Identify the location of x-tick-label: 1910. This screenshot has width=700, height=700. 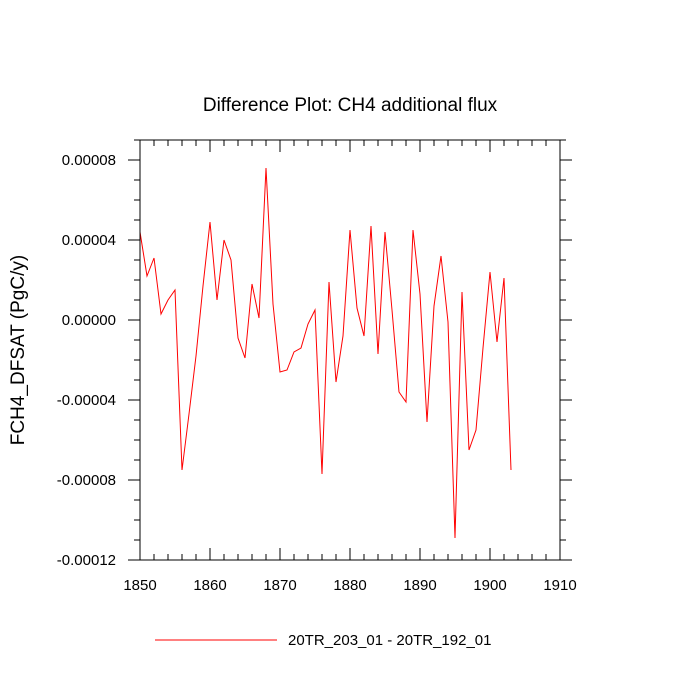
(559, 585).